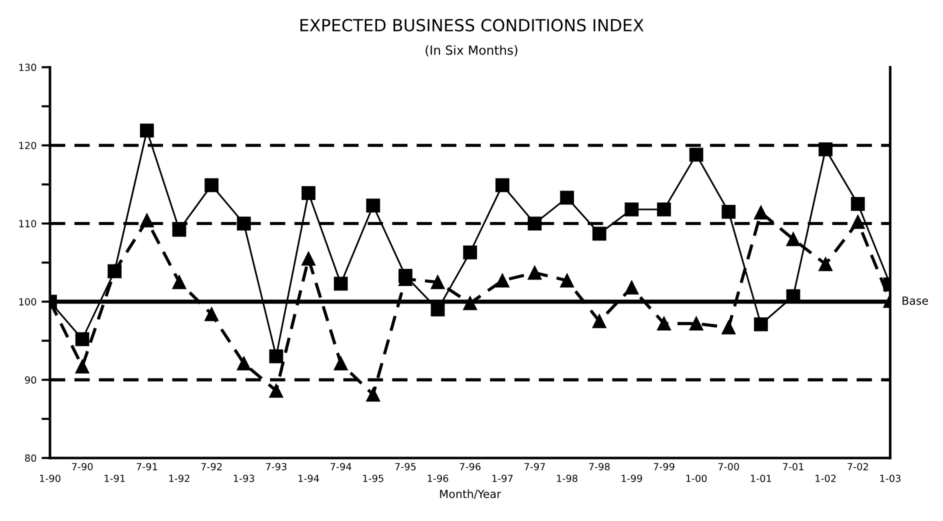 Image resolution: width=943 pixels, height=521 pixels. I want to click on y-tick-label: 90, so click(30, 380).